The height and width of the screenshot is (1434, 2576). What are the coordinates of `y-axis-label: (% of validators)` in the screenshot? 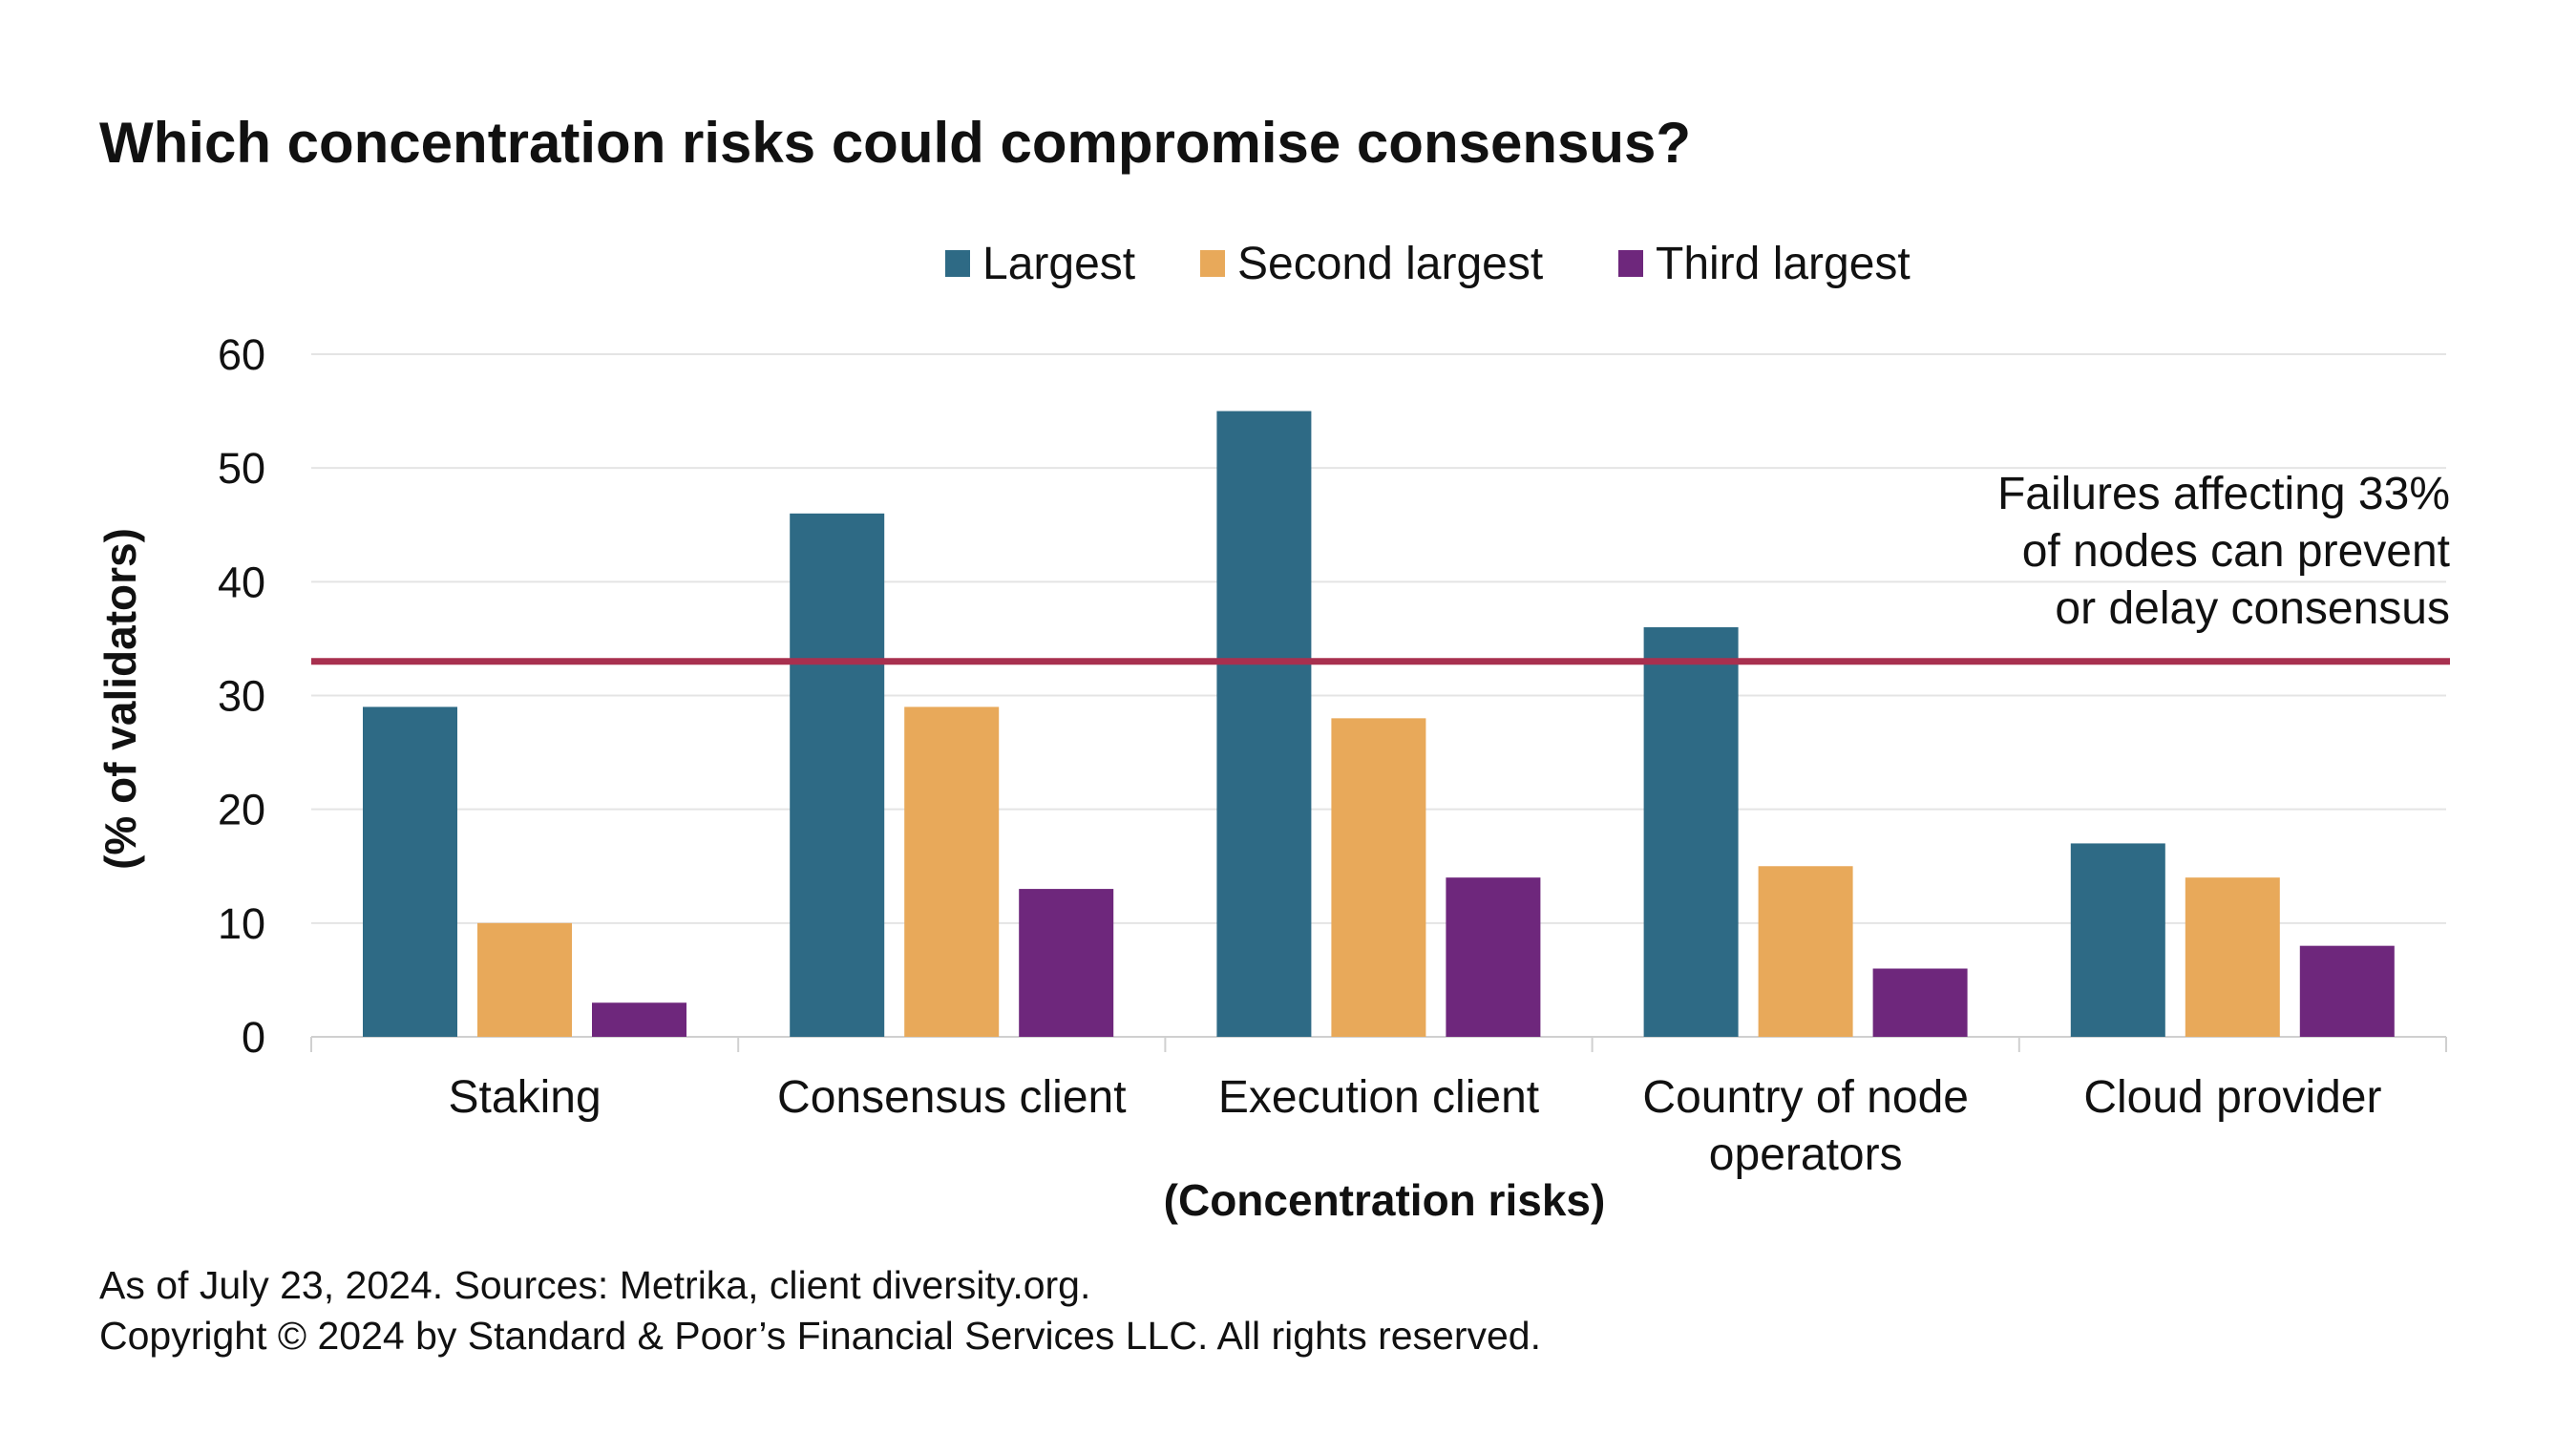 It's located at (120, 699).